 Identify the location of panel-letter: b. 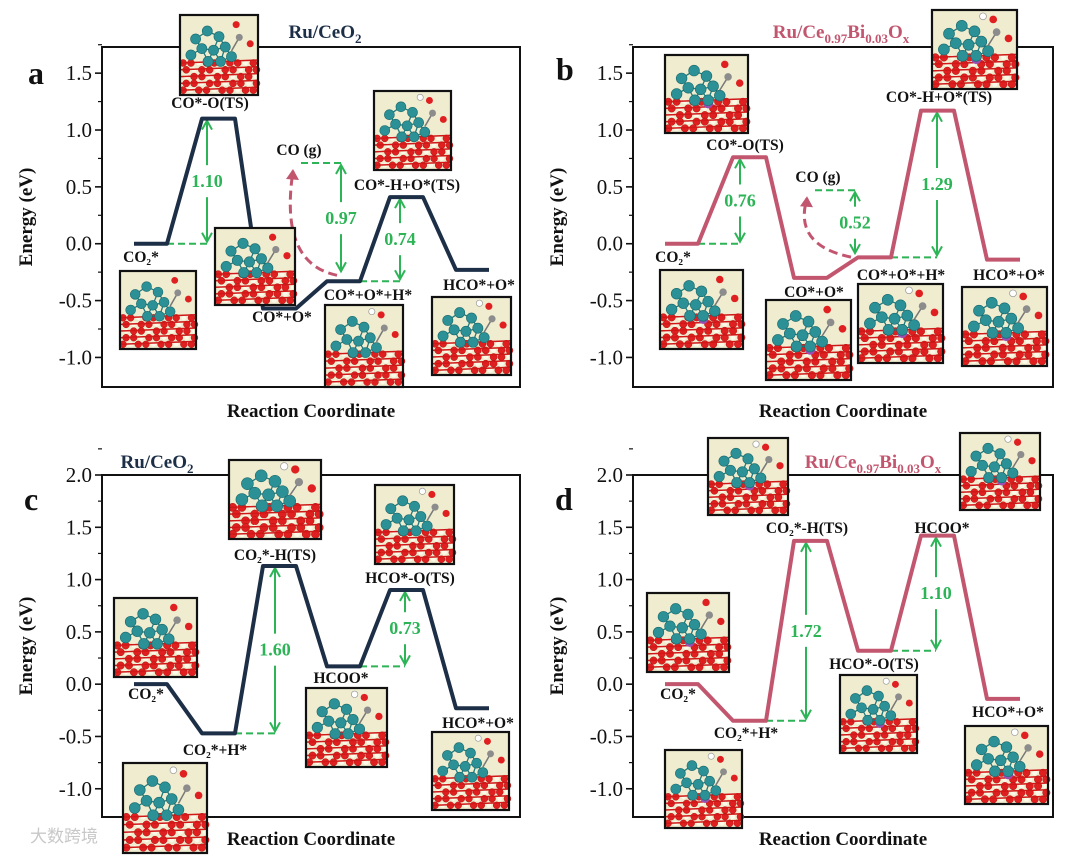
(565, 69).